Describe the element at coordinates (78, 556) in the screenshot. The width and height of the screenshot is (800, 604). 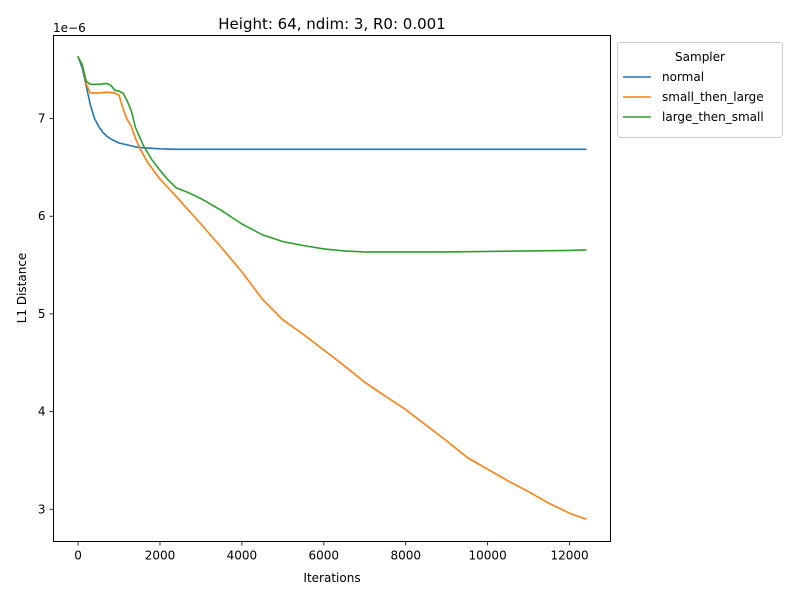
I see `x-tick-label: 0` at that location.